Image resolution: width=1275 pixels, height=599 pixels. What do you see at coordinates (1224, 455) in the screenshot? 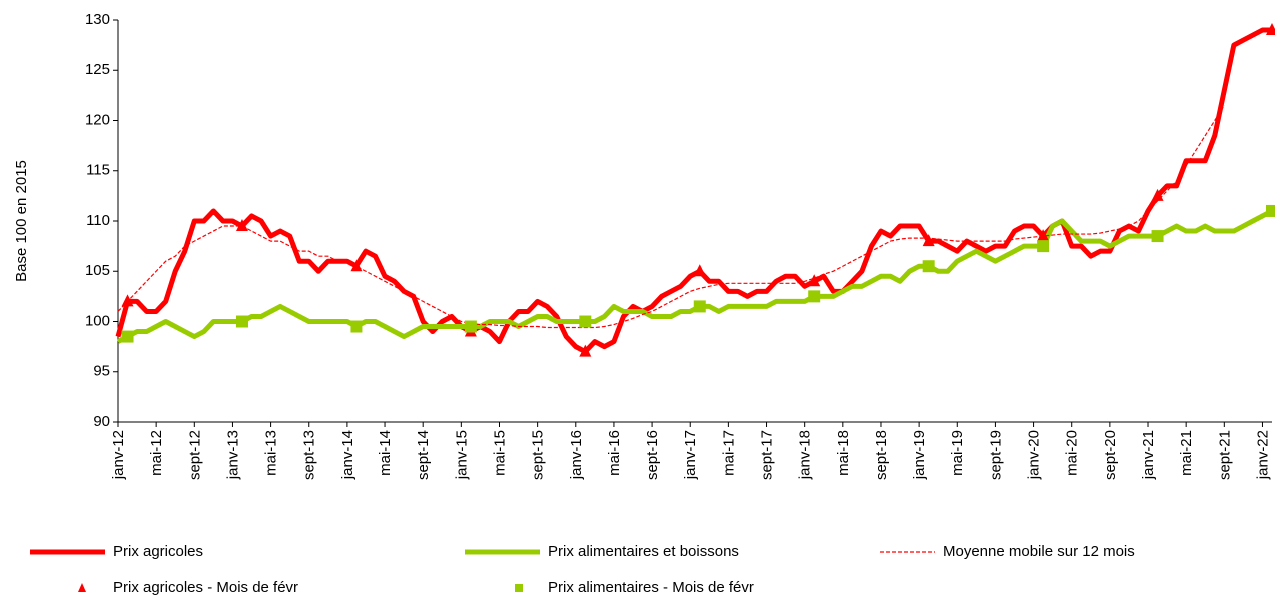
I see `x-tick-label: sept-21` at bounding box center [1224, 455].